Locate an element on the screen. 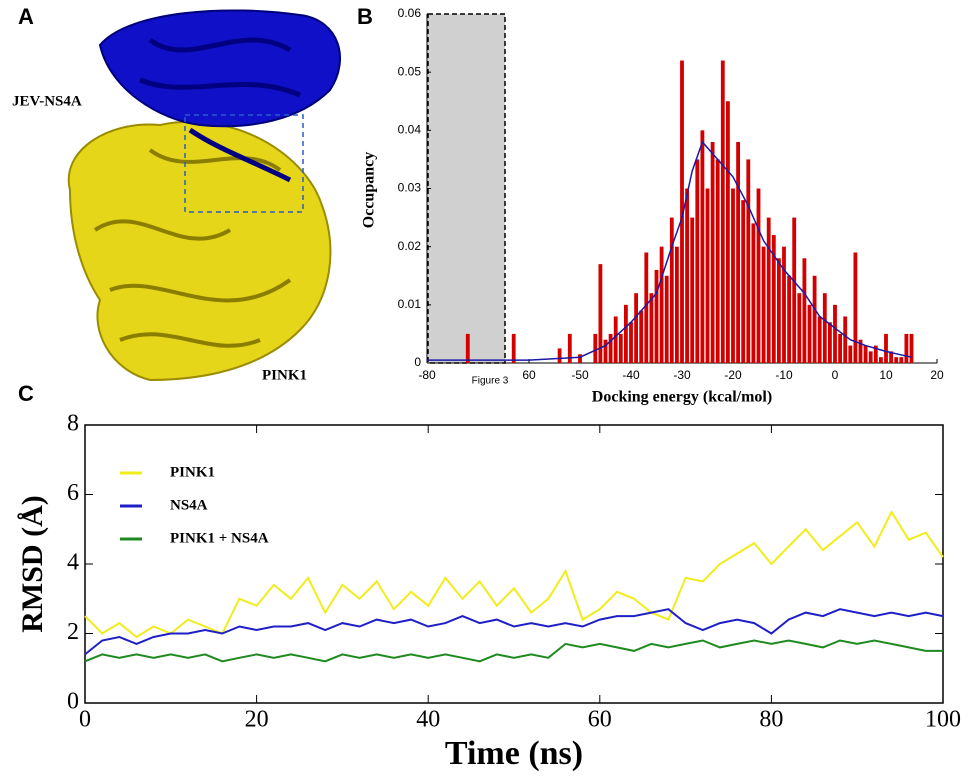 The image size is (968, 778). x-tick-label: -40 is located at coordinates (631, 375).